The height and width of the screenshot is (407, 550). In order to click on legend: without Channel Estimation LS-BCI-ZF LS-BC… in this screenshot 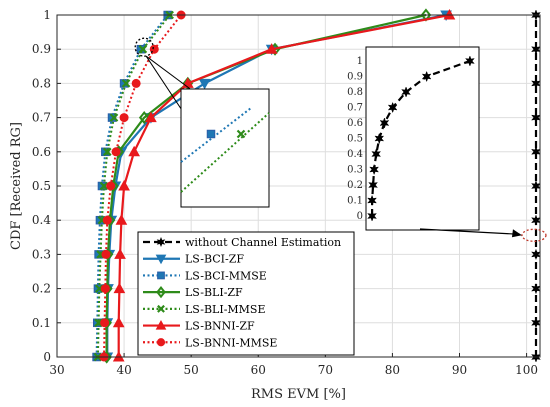, I will do `click(246, 293)`.